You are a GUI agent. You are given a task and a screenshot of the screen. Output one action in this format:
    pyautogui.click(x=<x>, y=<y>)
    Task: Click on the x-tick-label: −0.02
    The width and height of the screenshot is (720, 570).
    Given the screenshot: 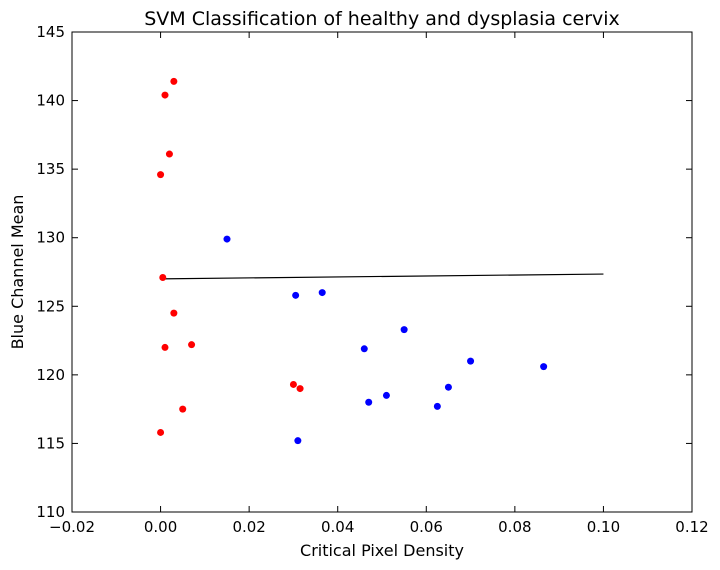 What is the action you would take?
    pyautogui.click(x=72, y=527)
    